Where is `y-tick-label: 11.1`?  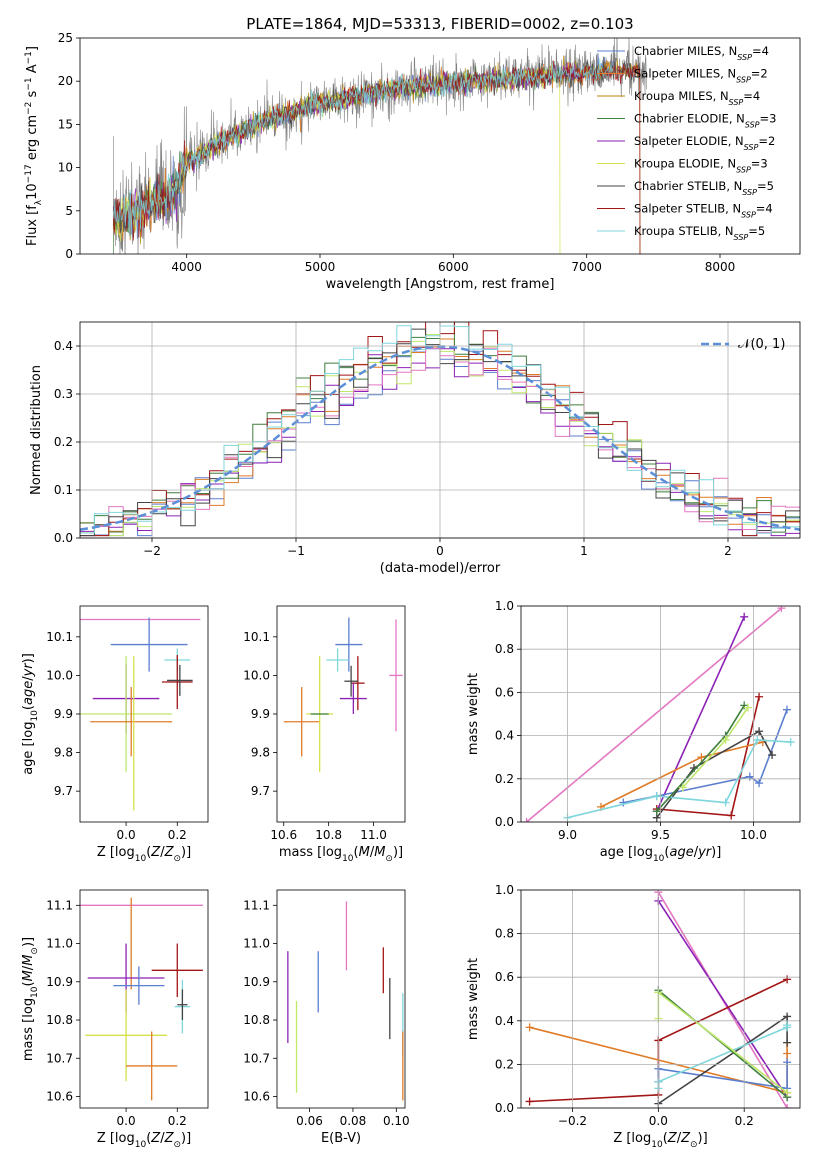 y-tick-label: 11.1 is located at coordinates (59, 905).